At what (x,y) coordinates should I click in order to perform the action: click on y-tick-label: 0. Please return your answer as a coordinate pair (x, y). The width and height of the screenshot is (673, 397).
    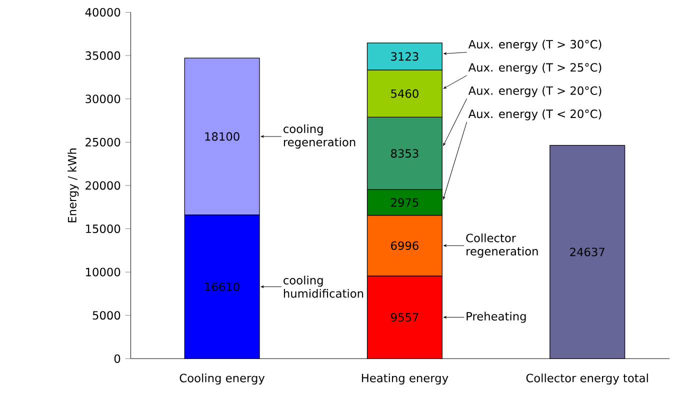
    Looking at the image, I should click on (117, 359).